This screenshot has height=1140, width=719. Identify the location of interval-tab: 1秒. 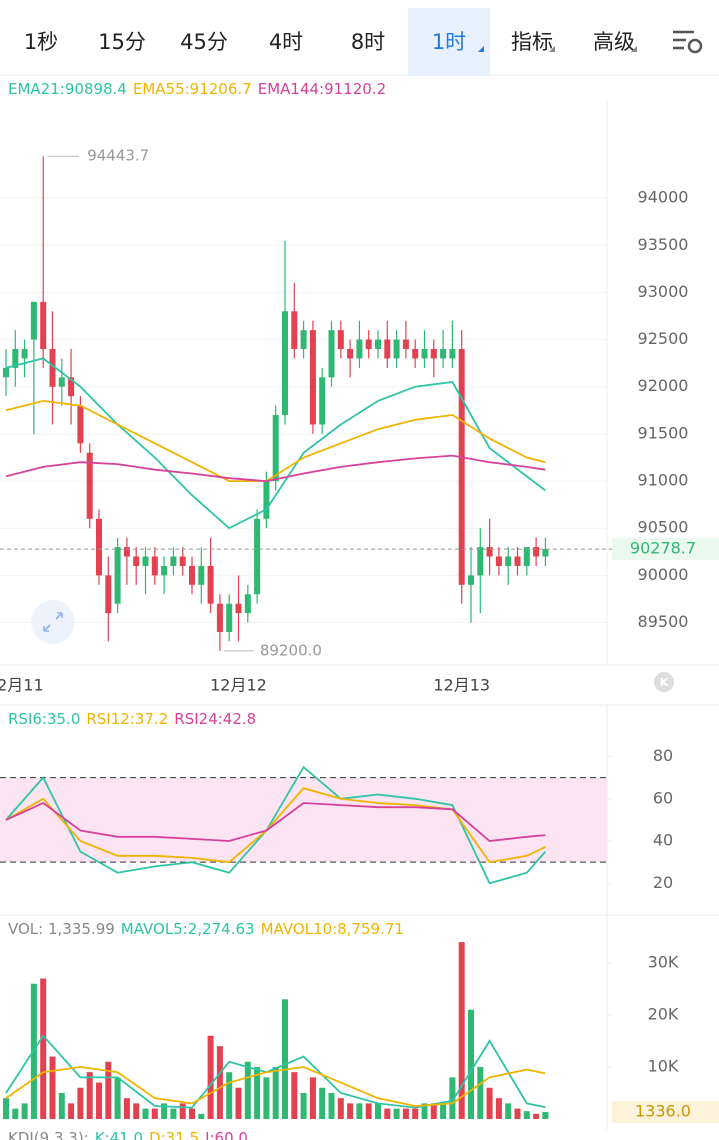
(41, 42).